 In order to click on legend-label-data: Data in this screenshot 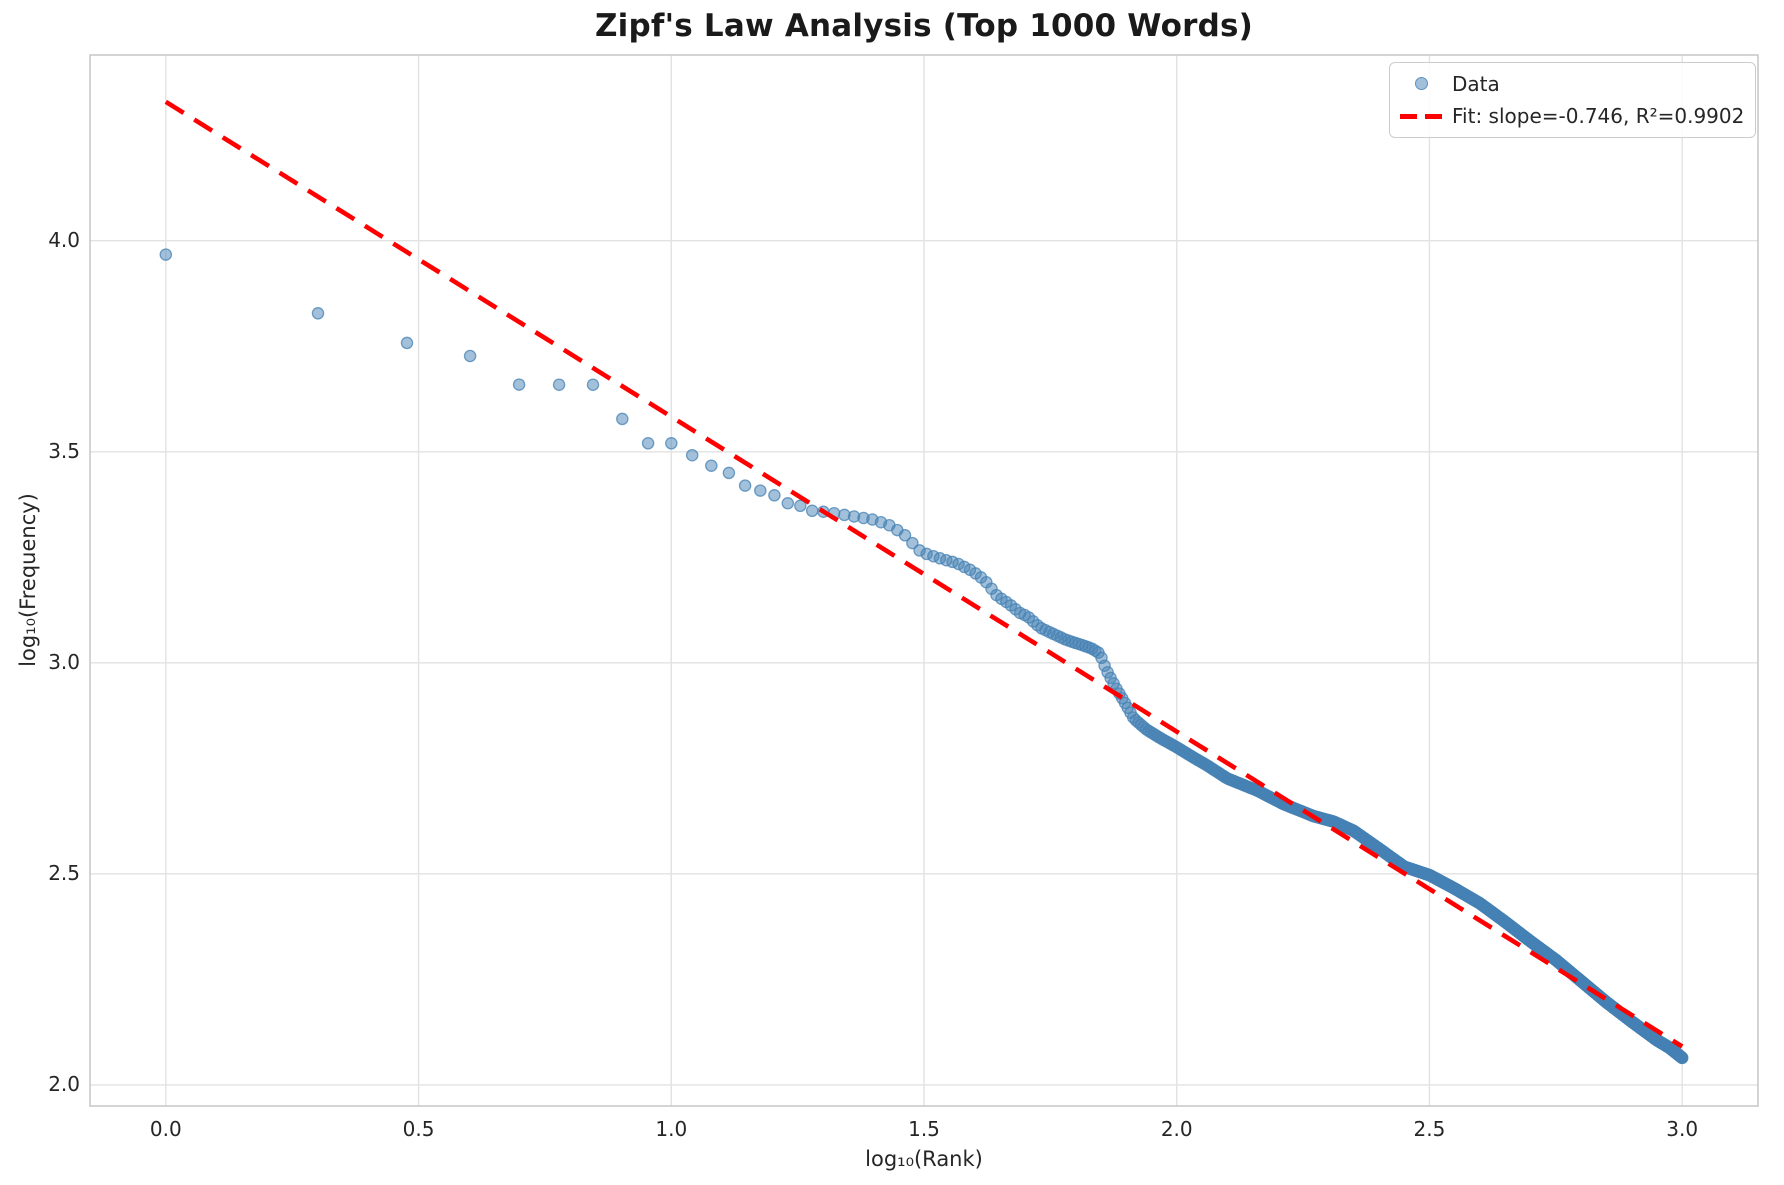, I will do `click(1476, 83)`.